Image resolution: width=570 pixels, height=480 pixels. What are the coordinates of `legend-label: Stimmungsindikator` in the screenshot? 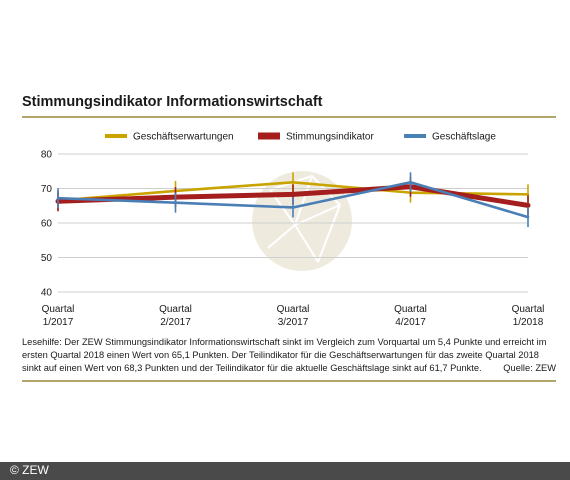 It's located at (330, 137).